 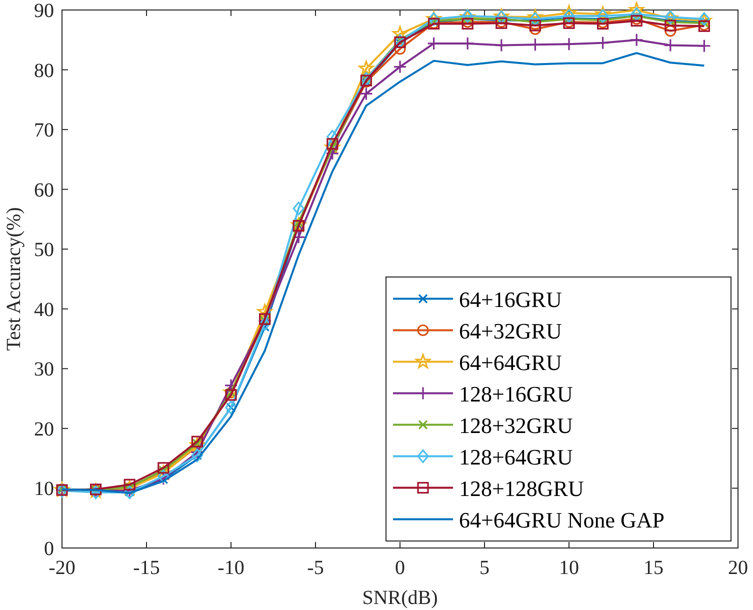 I want to click on x-tick-label: 0, so click(x=400, y=568).